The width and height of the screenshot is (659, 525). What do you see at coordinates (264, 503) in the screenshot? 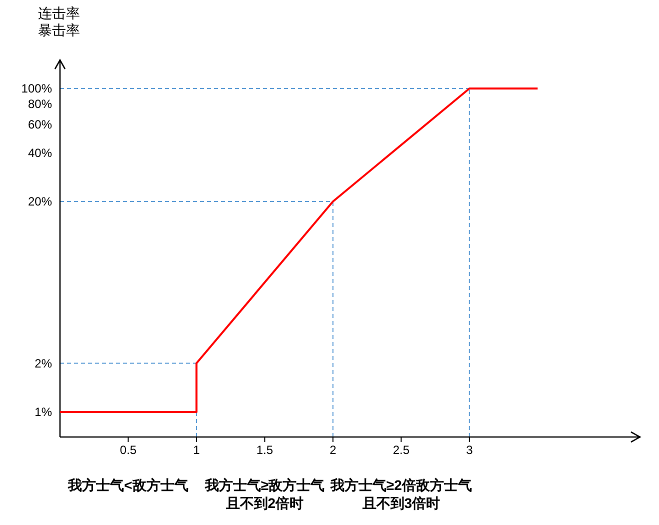
I see `text: 且不到2倍时` at bounding box center [264, 503].